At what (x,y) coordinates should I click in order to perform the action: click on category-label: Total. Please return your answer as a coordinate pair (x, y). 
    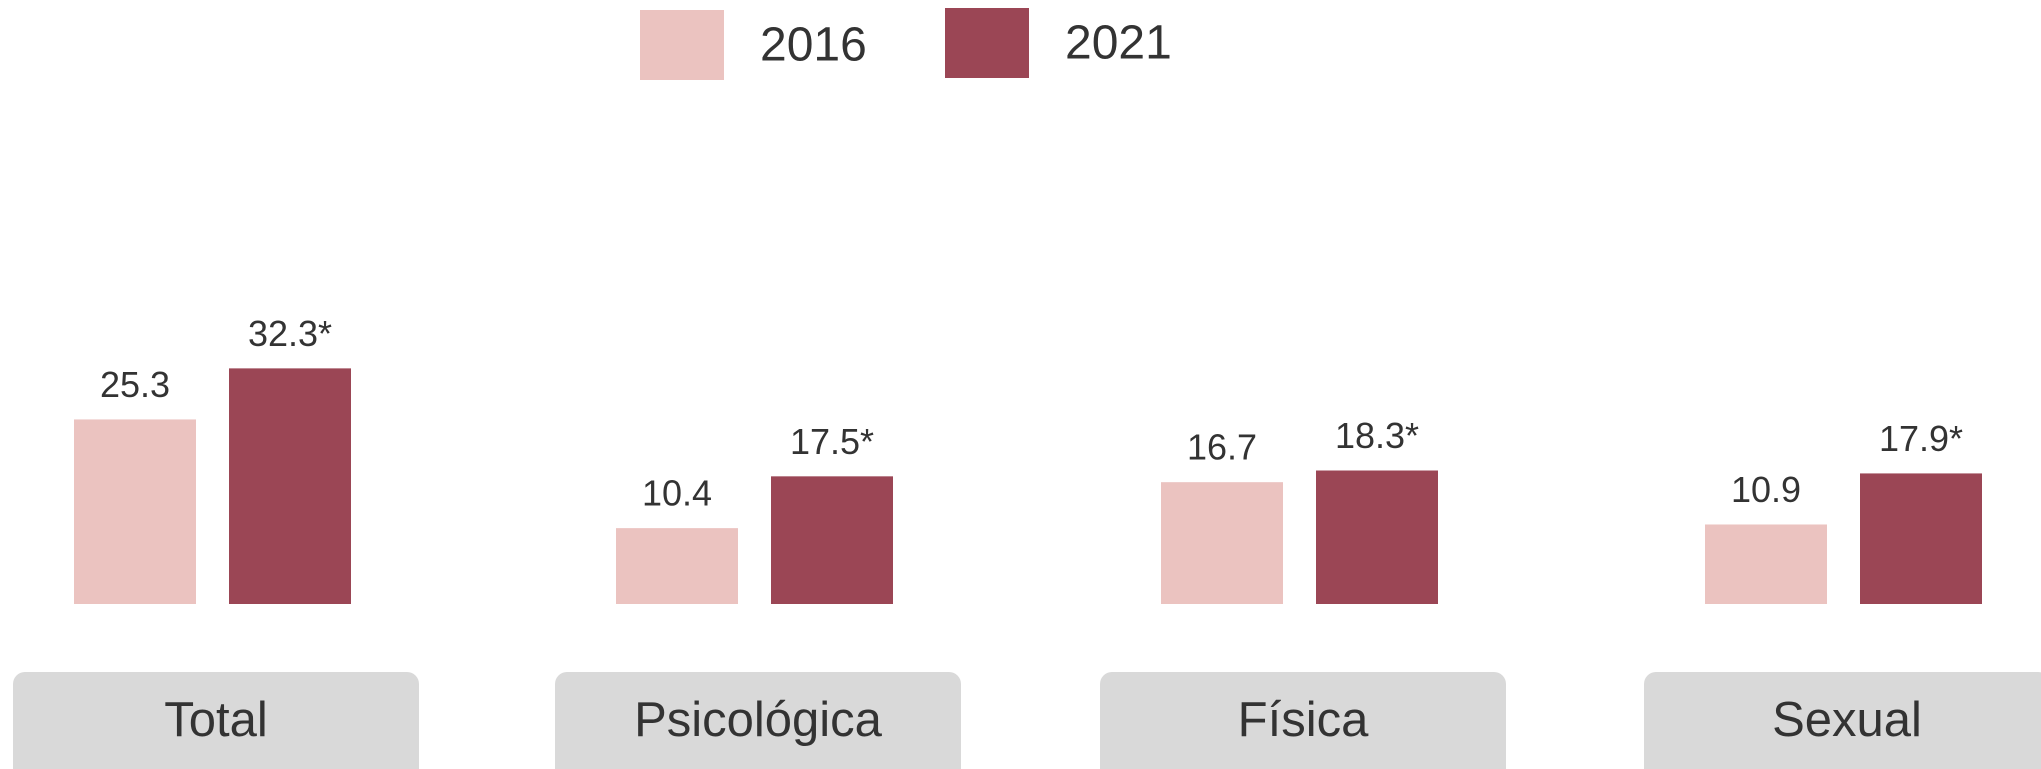
    Looking at the image, I should click on (216, 720).